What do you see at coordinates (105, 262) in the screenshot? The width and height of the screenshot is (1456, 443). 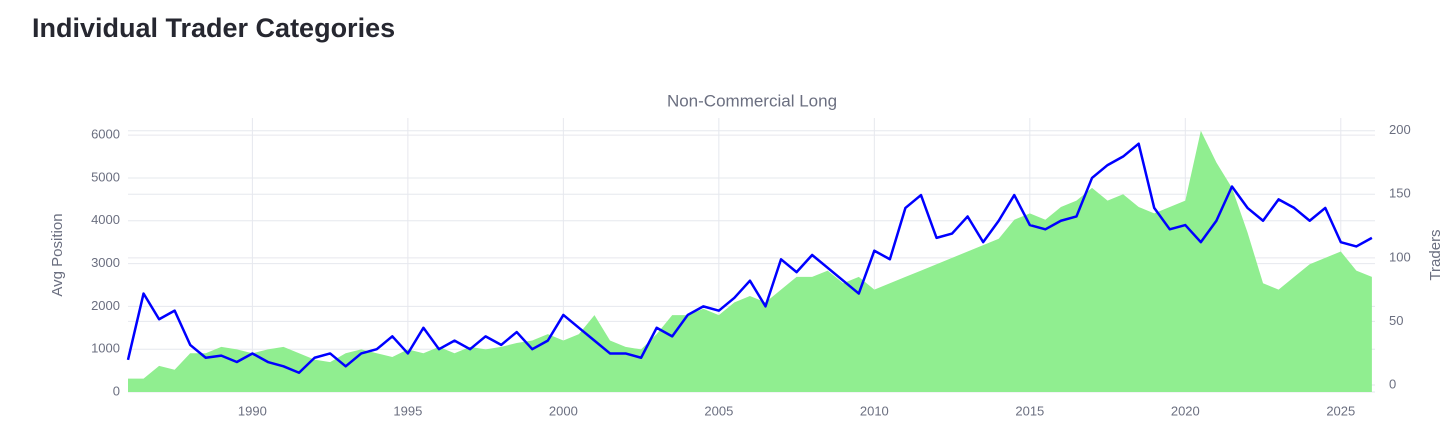 I see `y-tick-label: 3000` at bounding box center [105, 262].